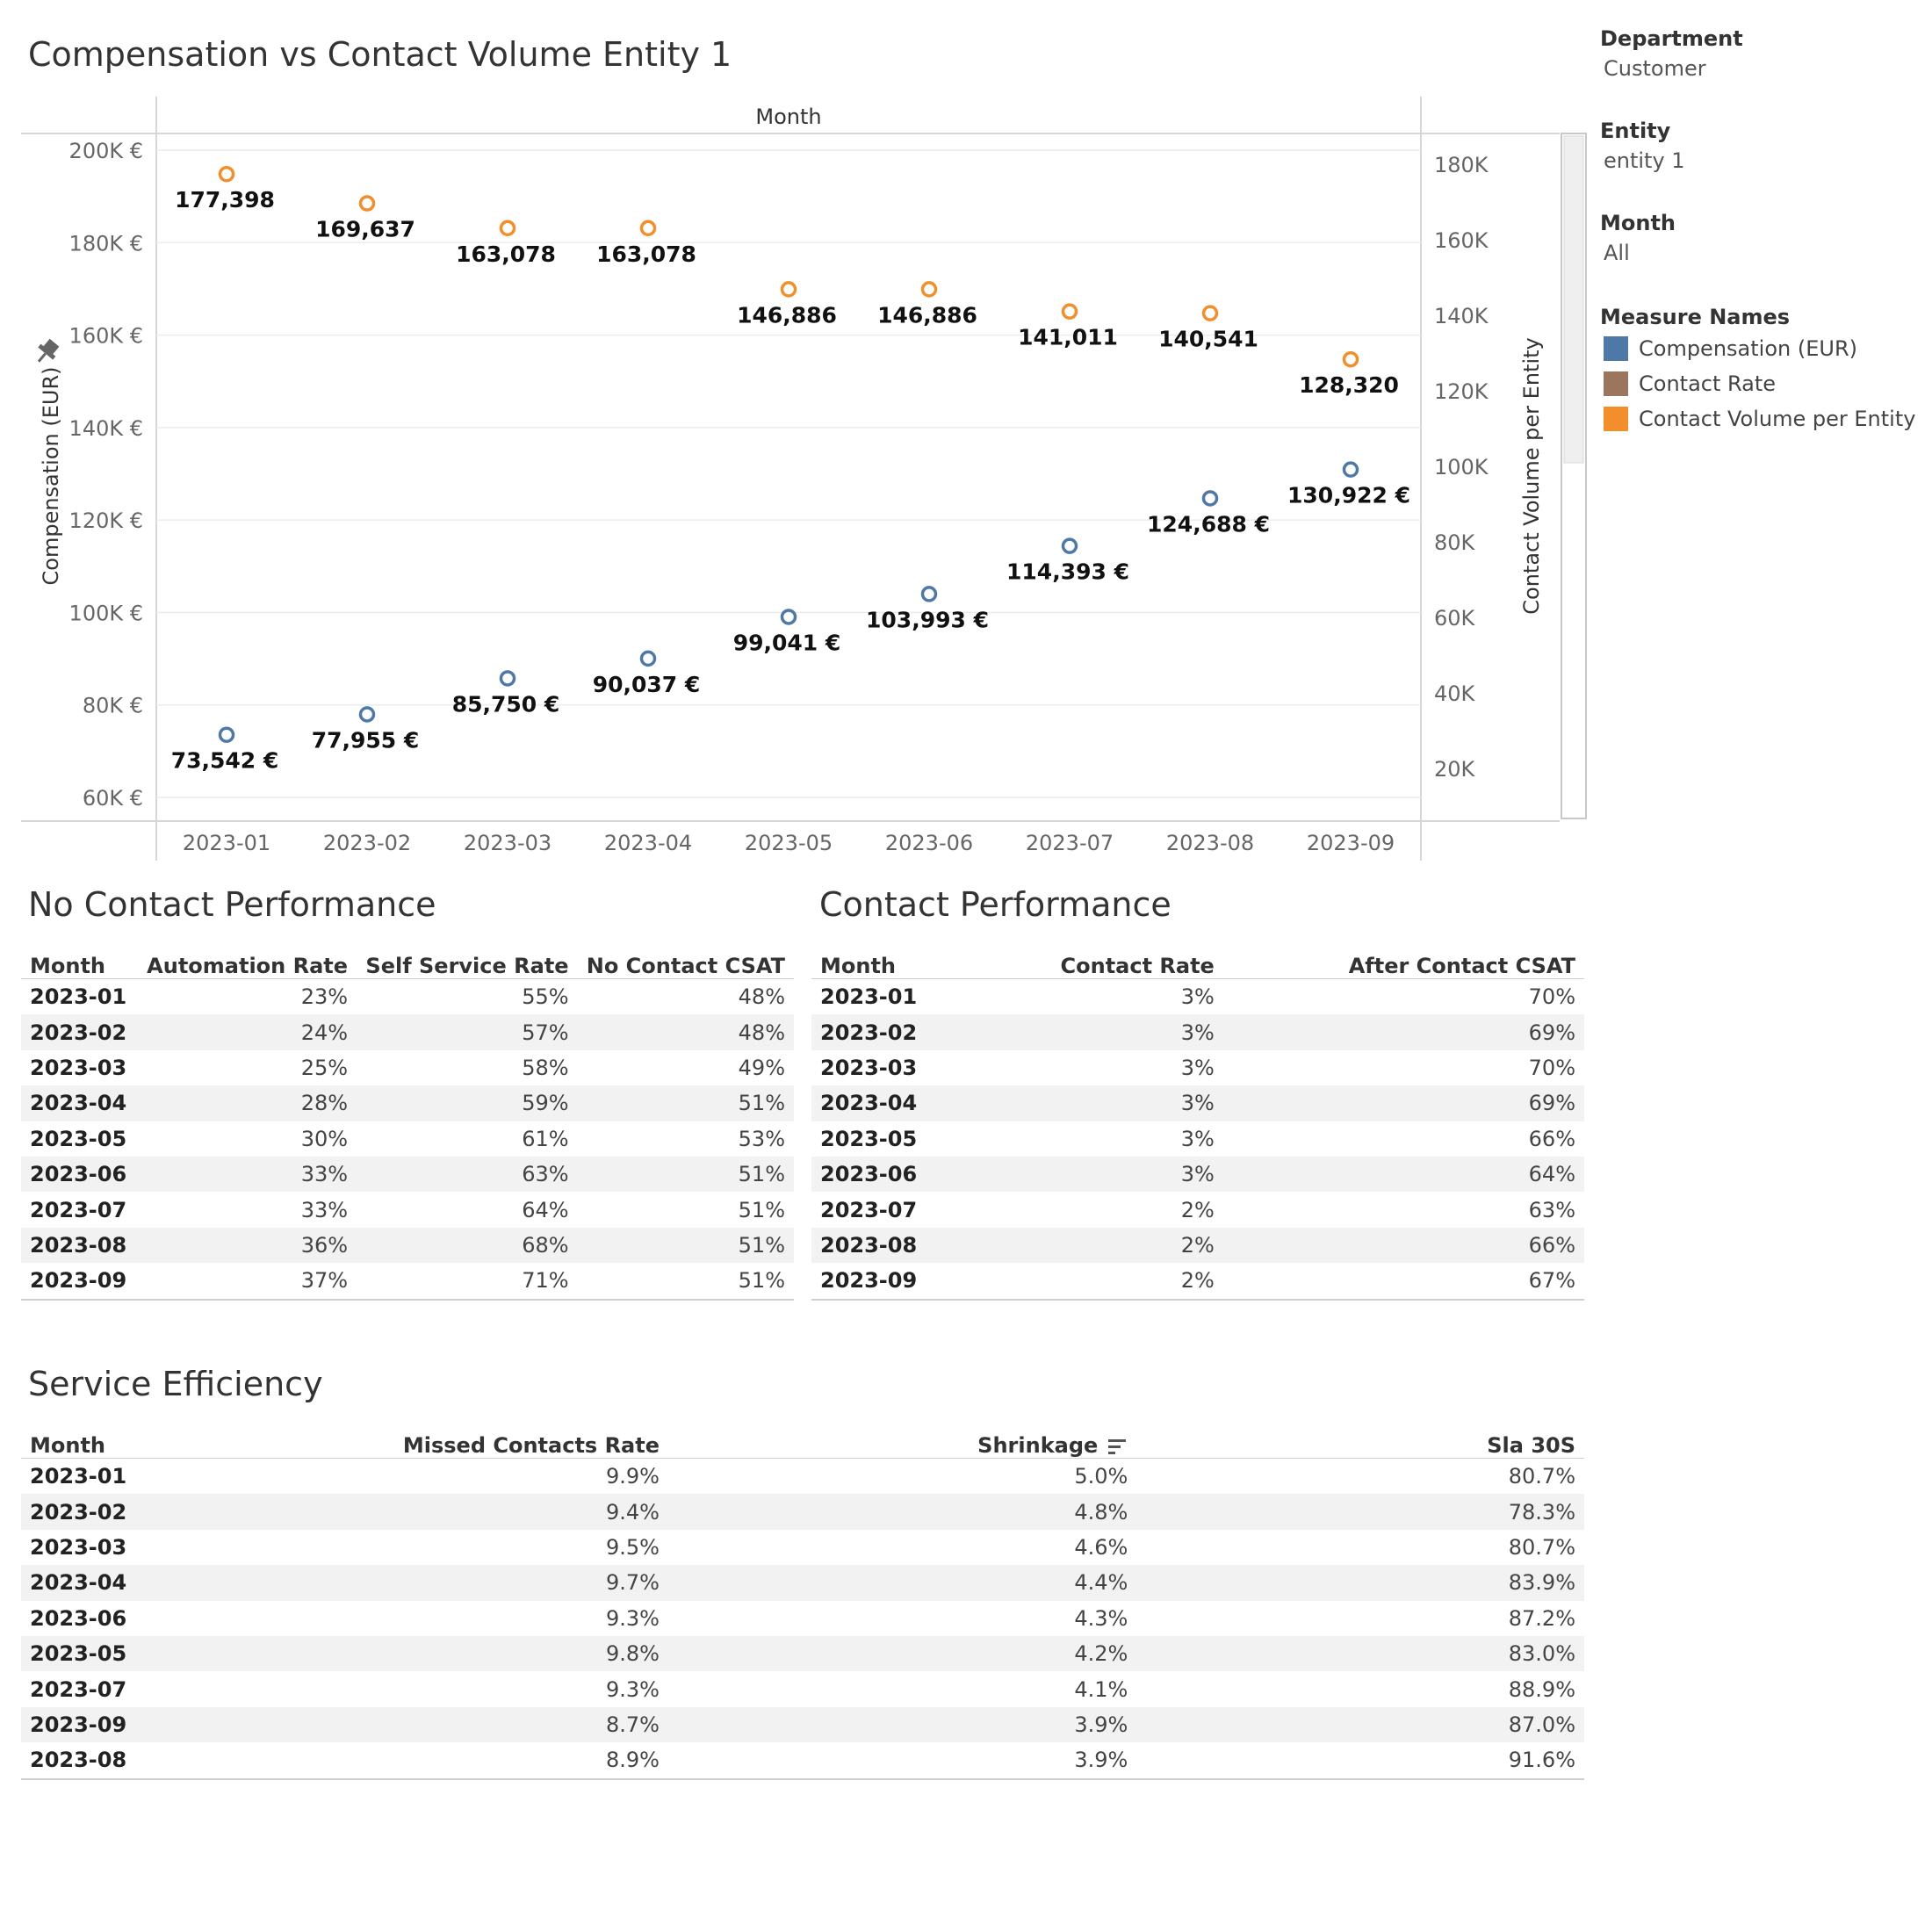 The height and width of the screenshot is (1932, 1932). What do you see at coordinates (1197, 997) in the screenshot?
I see `table-row: 2023-01 3% 70%` at bounding box center [1197, 997].